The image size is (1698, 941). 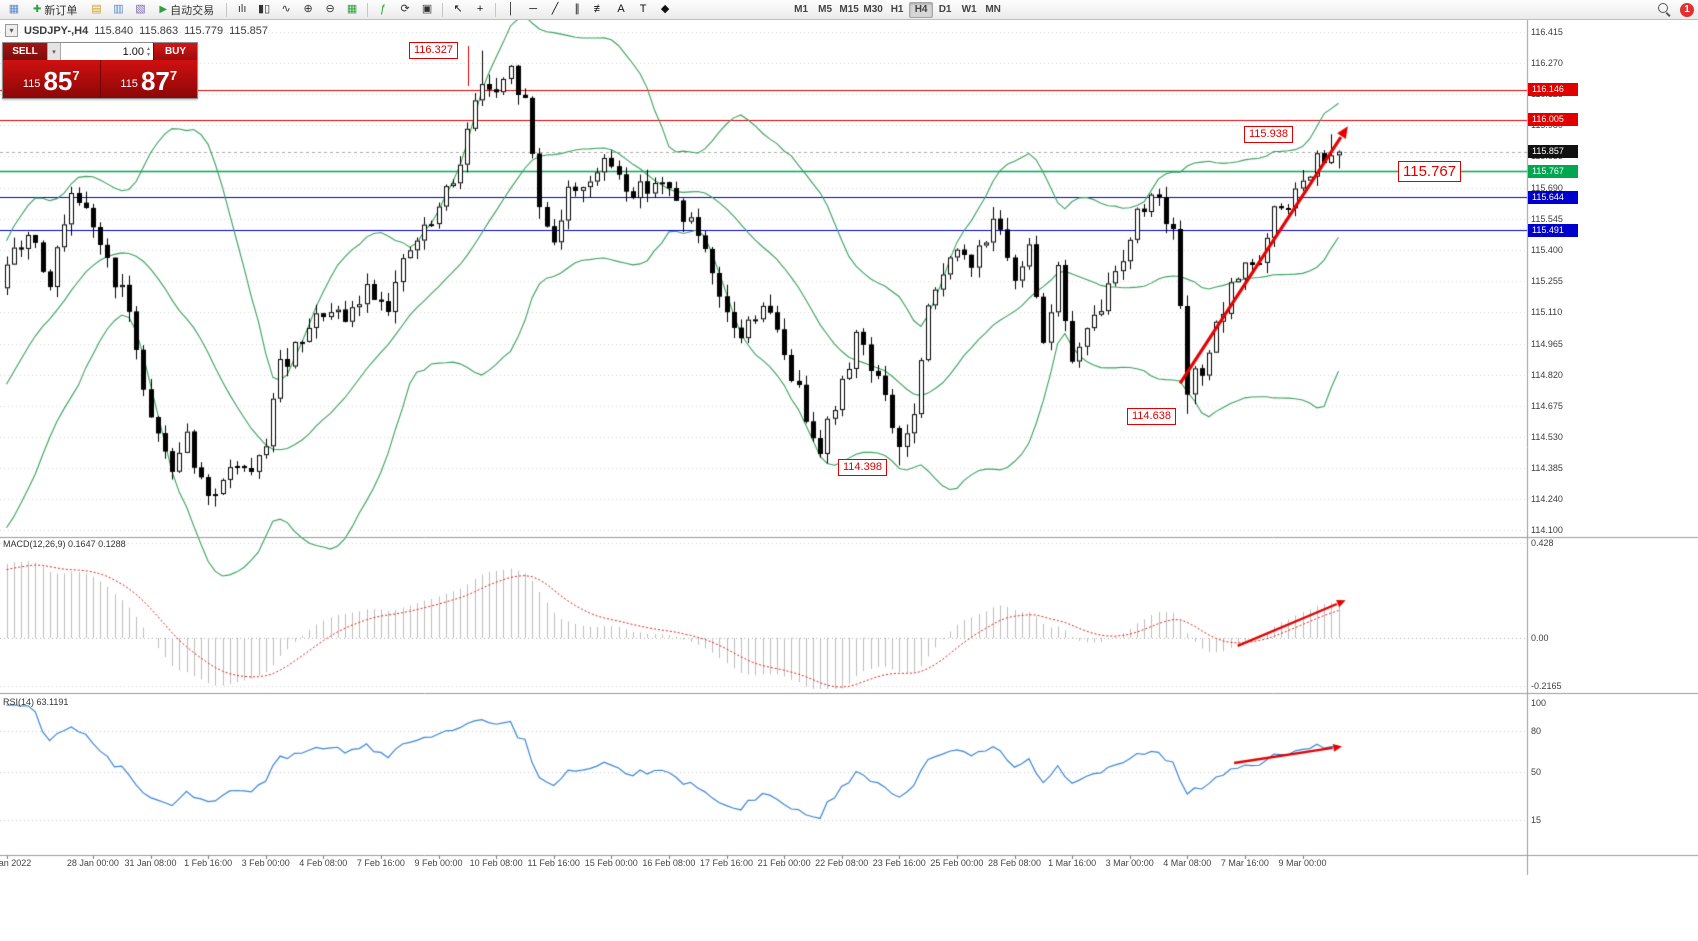 What do you see at coordinates (433, 50) in the screenshot?
I see `price-annotation: 116.327` at bounding box center [433, 50].